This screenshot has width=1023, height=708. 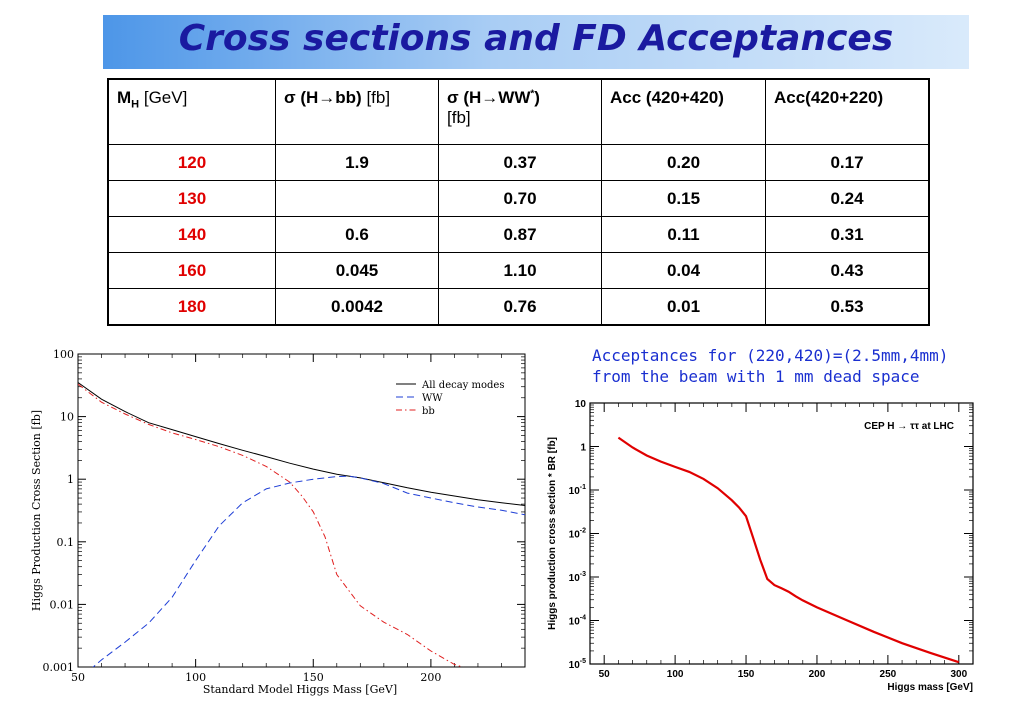 I want to click on y-tick-label: 0.001, so click(x=59, y=667).